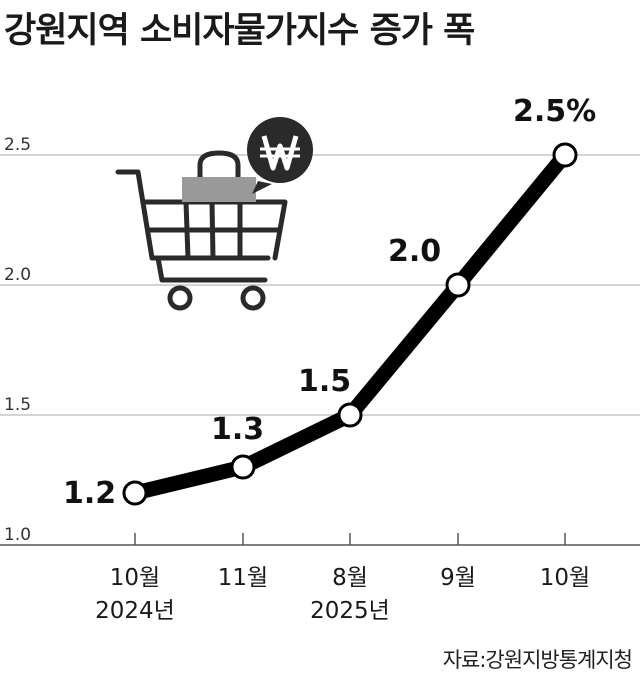 The height and width of the screenshot is (680, 640). What do you see at coordinates (17, 405) in the screenshot?
I see `y-tick-label: 1.5` at bounding box center [17, 405].